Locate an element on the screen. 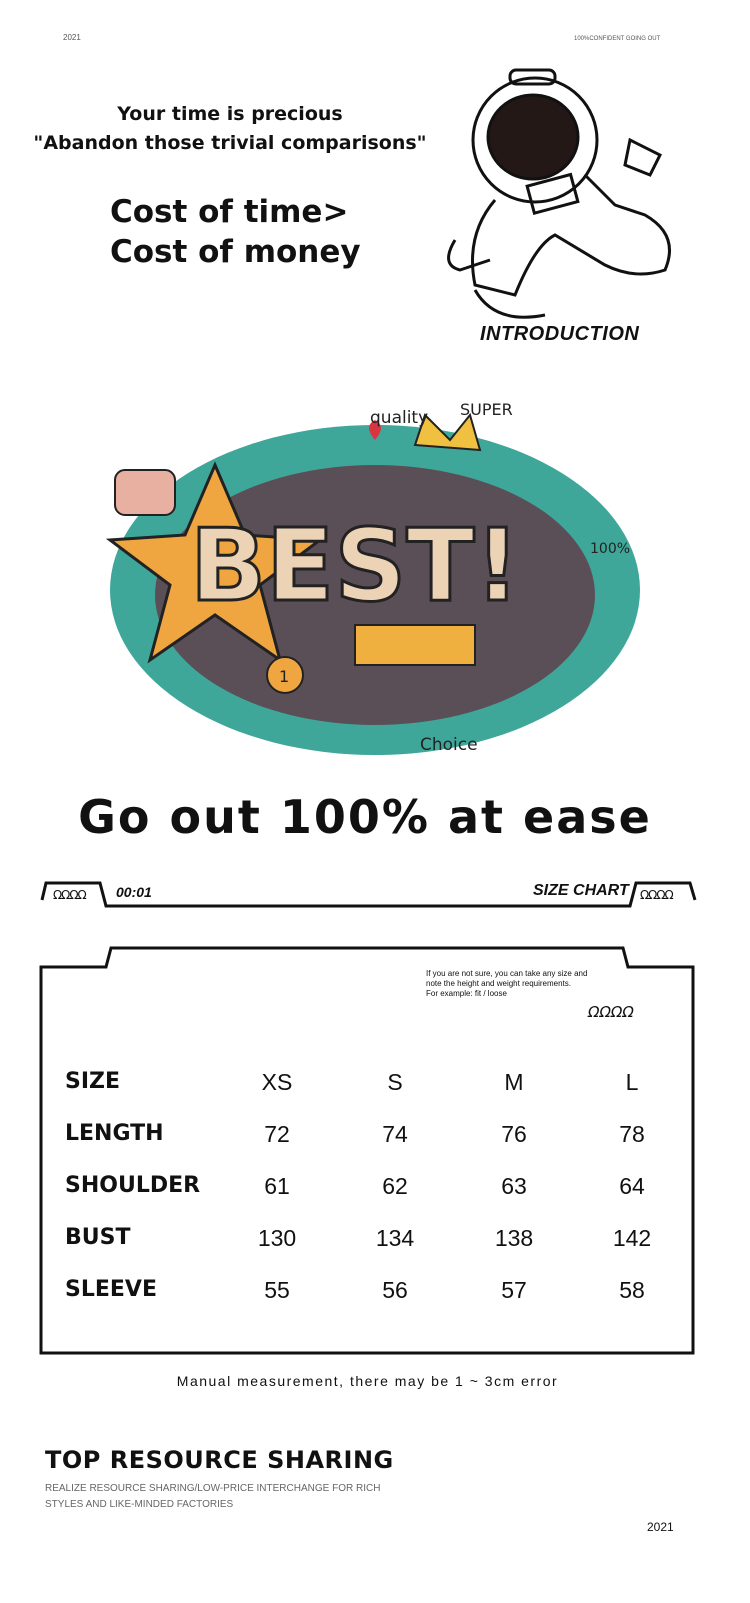 This screenshot has width=750, height=1603. intro-line1: Your time is precious is located at coordinates (230, 114).